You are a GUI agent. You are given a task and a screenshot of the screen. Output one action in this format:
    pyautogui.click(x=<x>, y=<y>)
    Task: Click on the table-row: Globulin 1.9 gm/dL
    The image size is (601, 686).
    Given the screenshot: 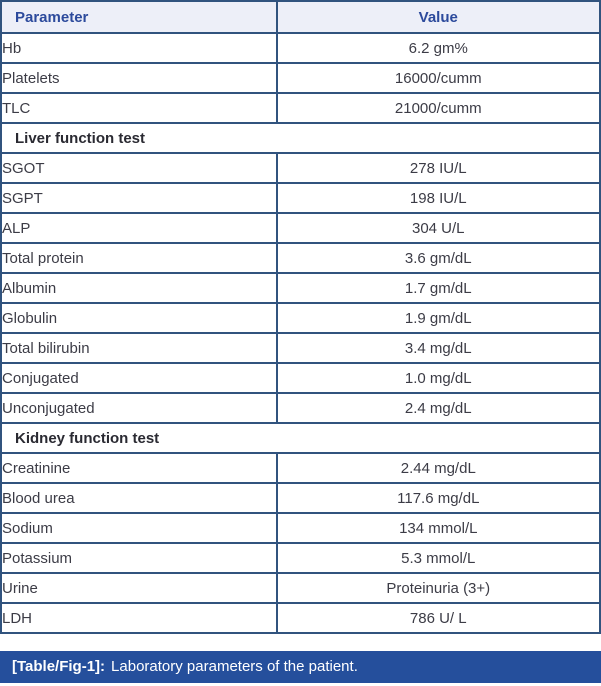 What is the action you would take?
    pyautogui.click(x=300, y=317)
    